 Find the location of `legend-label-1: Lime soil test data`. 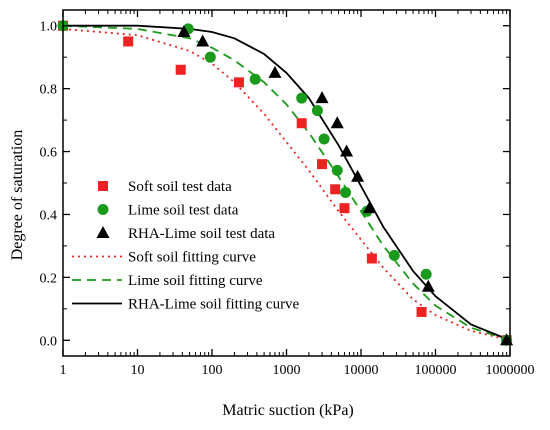

legend-label-1: Lime soil test data is located at coordinates (183, 211).